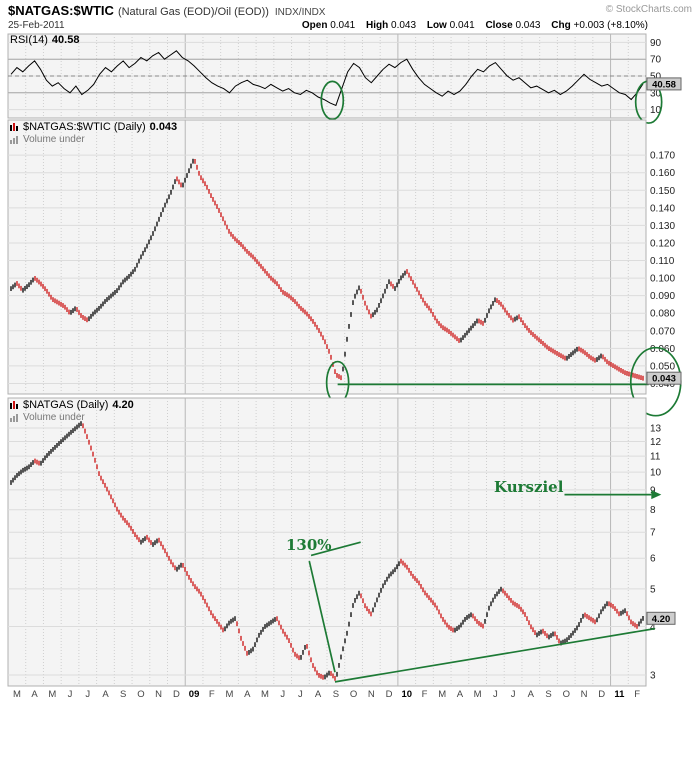 This screenshot has width=700, height=772. Describe the element at coordinates (619, 694) in the screenshot. I see `x-tick-label: 11` at that location.